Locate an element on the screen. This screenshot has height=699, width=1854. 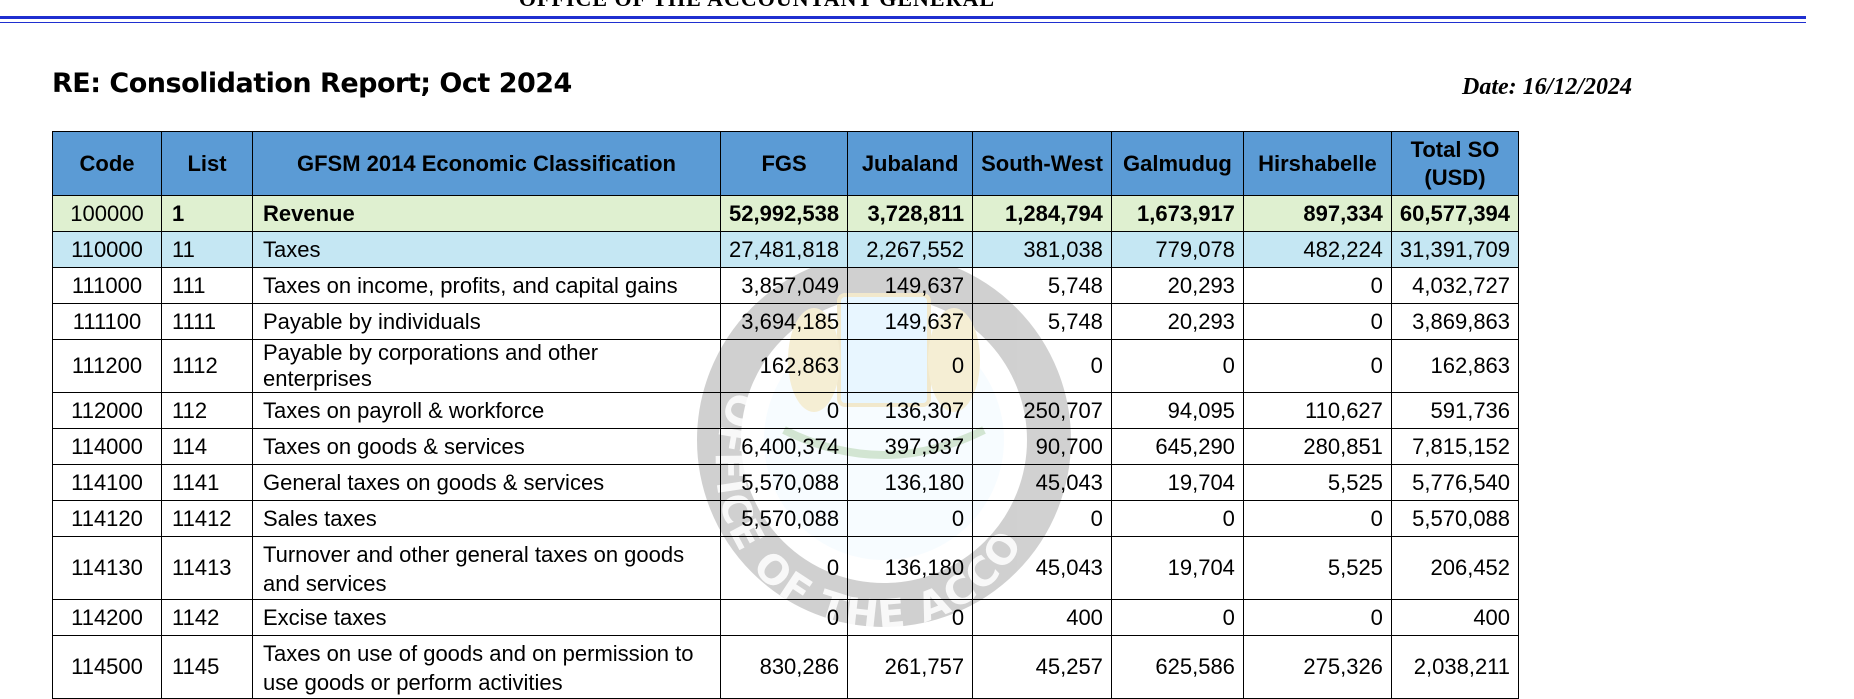
cell-code: 114100 is located at coordinates (107, 482).